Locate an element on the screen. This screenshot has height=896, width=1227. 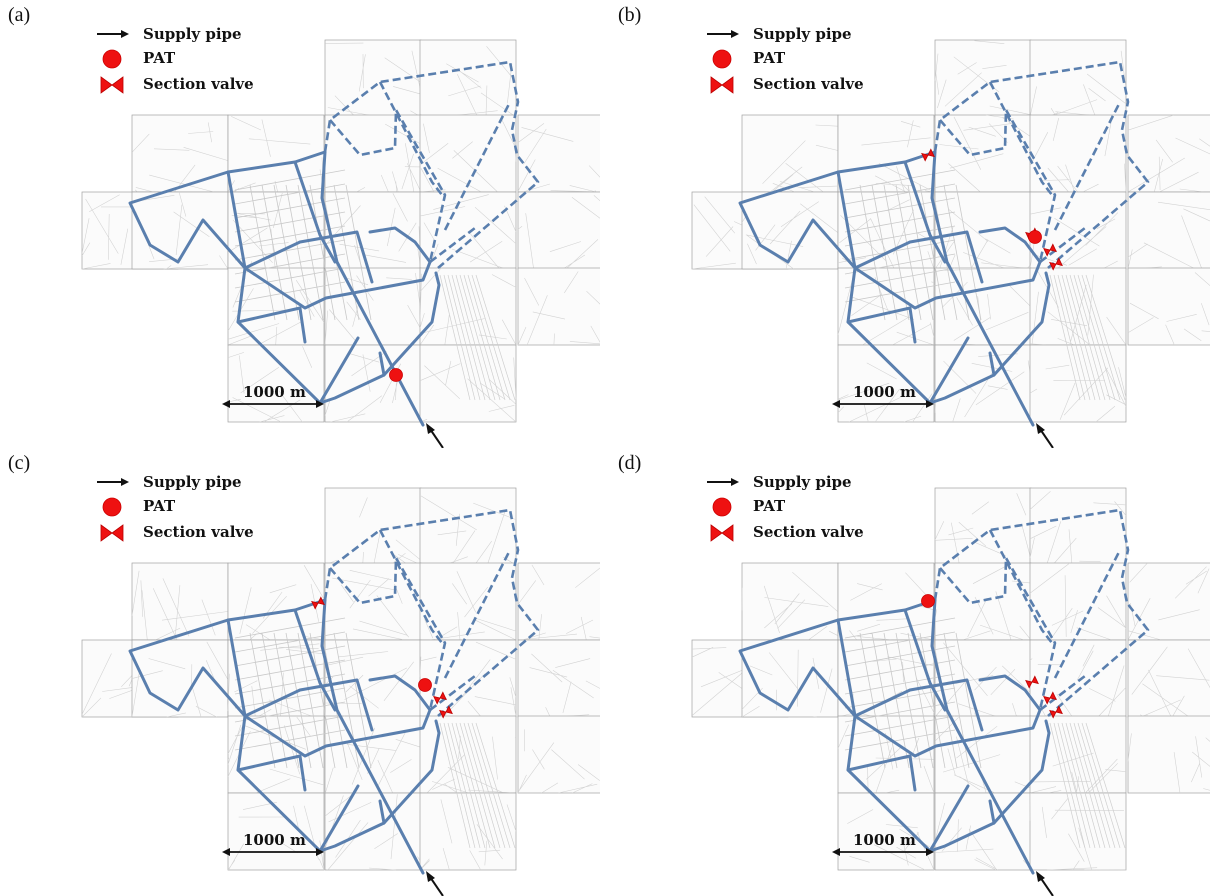
panel-label: (c) is located at coordinates (19, 463).